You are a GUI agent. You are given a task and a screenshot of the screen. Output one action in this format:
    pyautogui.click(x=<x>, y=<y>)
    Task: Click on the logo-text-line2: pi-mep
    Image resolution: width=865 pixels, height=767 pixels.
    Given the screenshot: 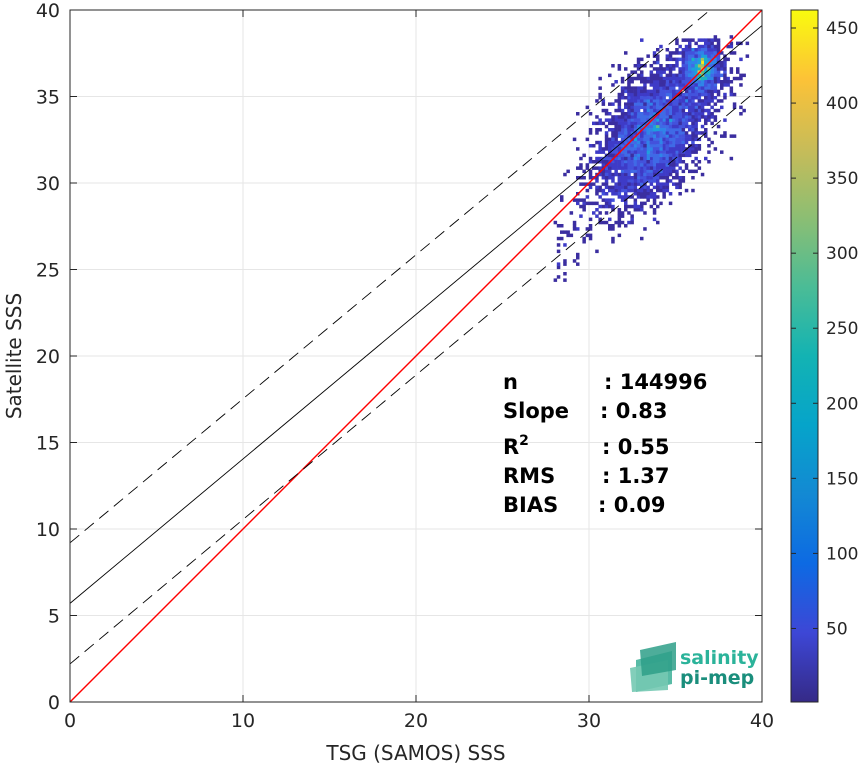 What is the action you would take?
    pyautogui.click(x=717, y=678)
    